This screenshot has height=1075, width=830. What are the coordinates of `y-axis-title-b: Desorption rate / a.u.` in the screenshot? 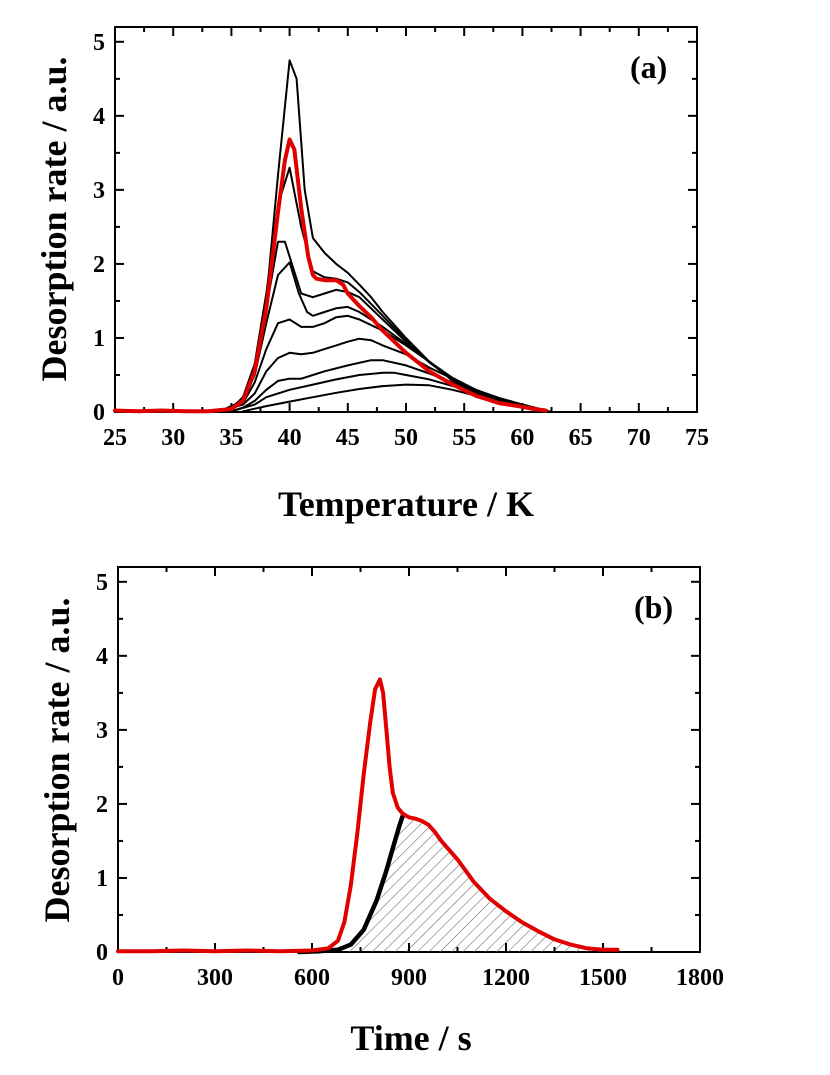 It's located at (57, 760).